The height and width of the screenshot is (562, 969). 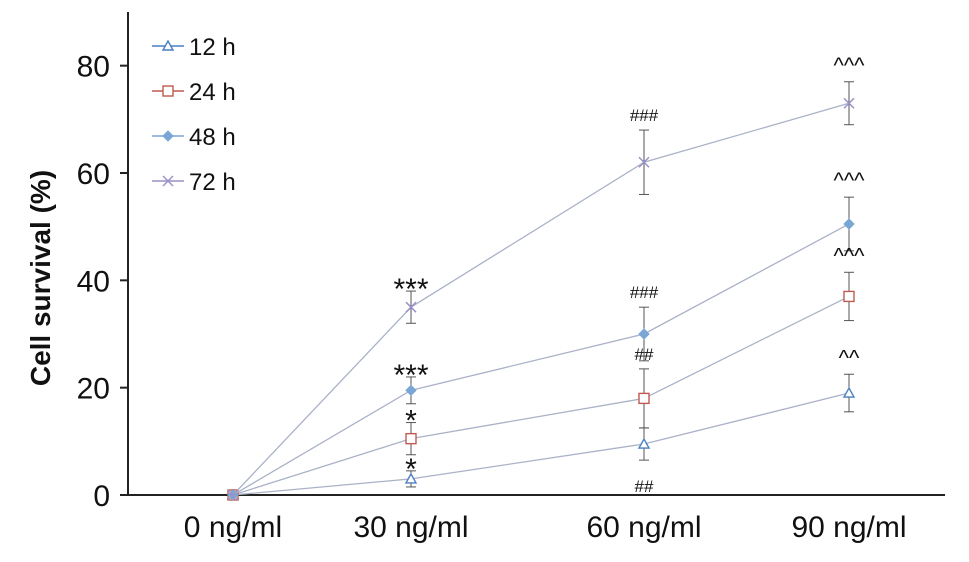 I want to click on series-line, so click(x=541, y=444).